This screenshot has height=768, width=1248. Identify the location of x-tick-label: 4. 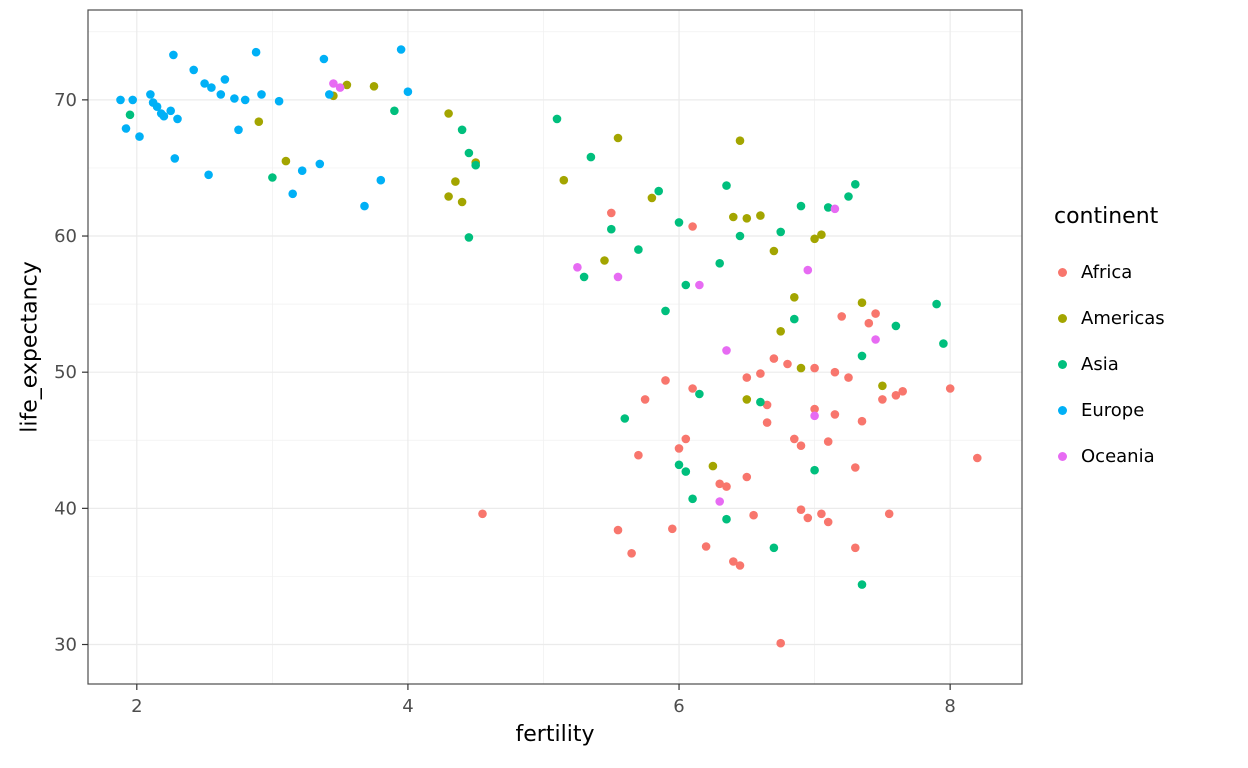
(407, 706).